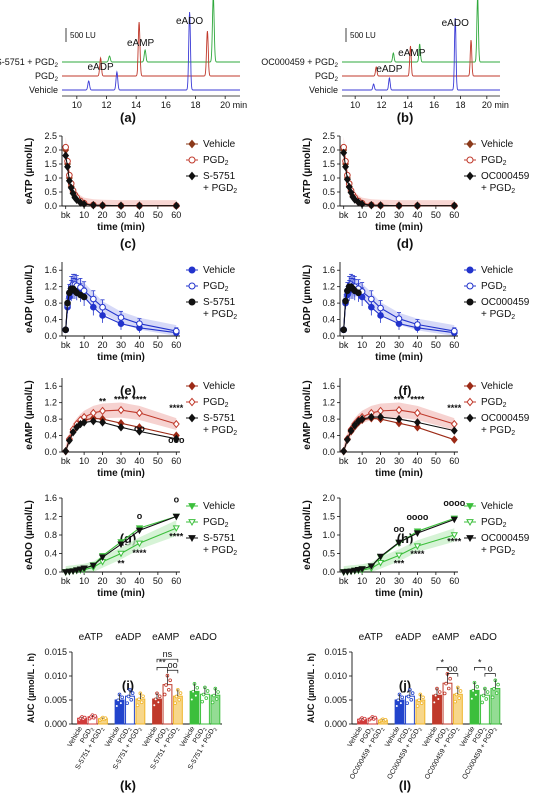  Describe the element at coordinates (216, 287) in the screenshot. I see `legend-label: PGD2` at that location.